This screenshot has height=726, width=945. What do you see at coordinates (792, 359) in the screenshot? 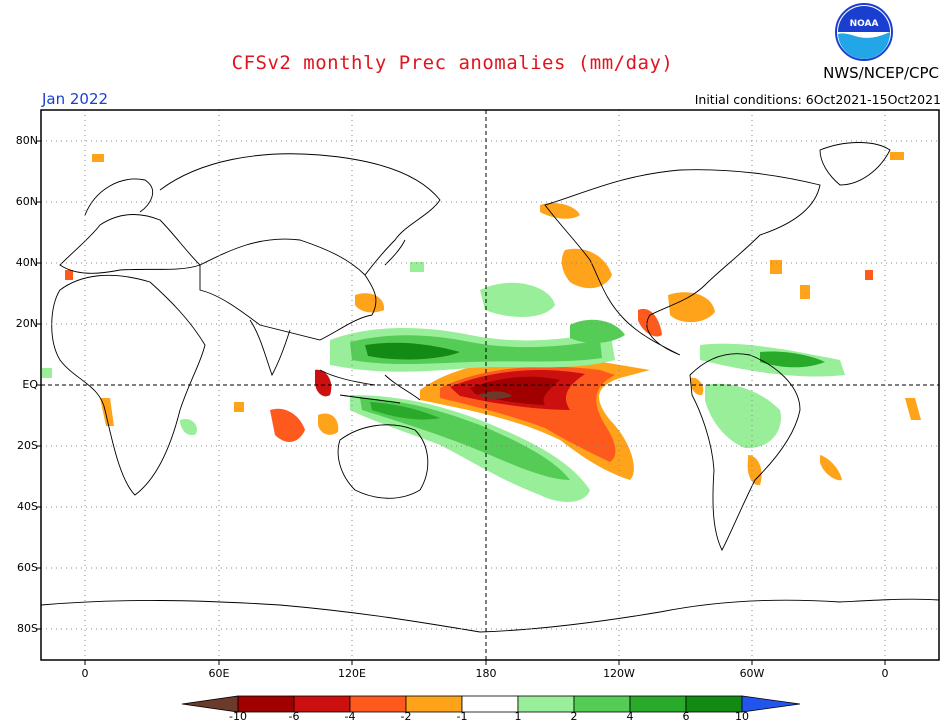
I see `wet-atlantic-core` at bounding box center [792, 359].